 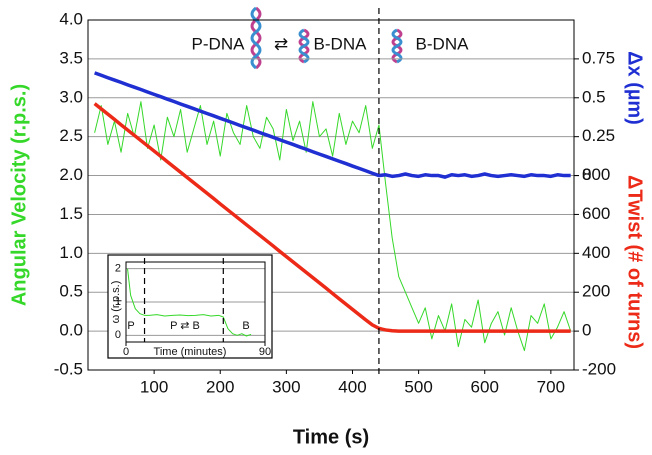 What do you see at coordinates (635, 262) in the screenshot?
I see `y3-axis-title: ΔTwist (# of turns)` at bounding box center [635, 262].